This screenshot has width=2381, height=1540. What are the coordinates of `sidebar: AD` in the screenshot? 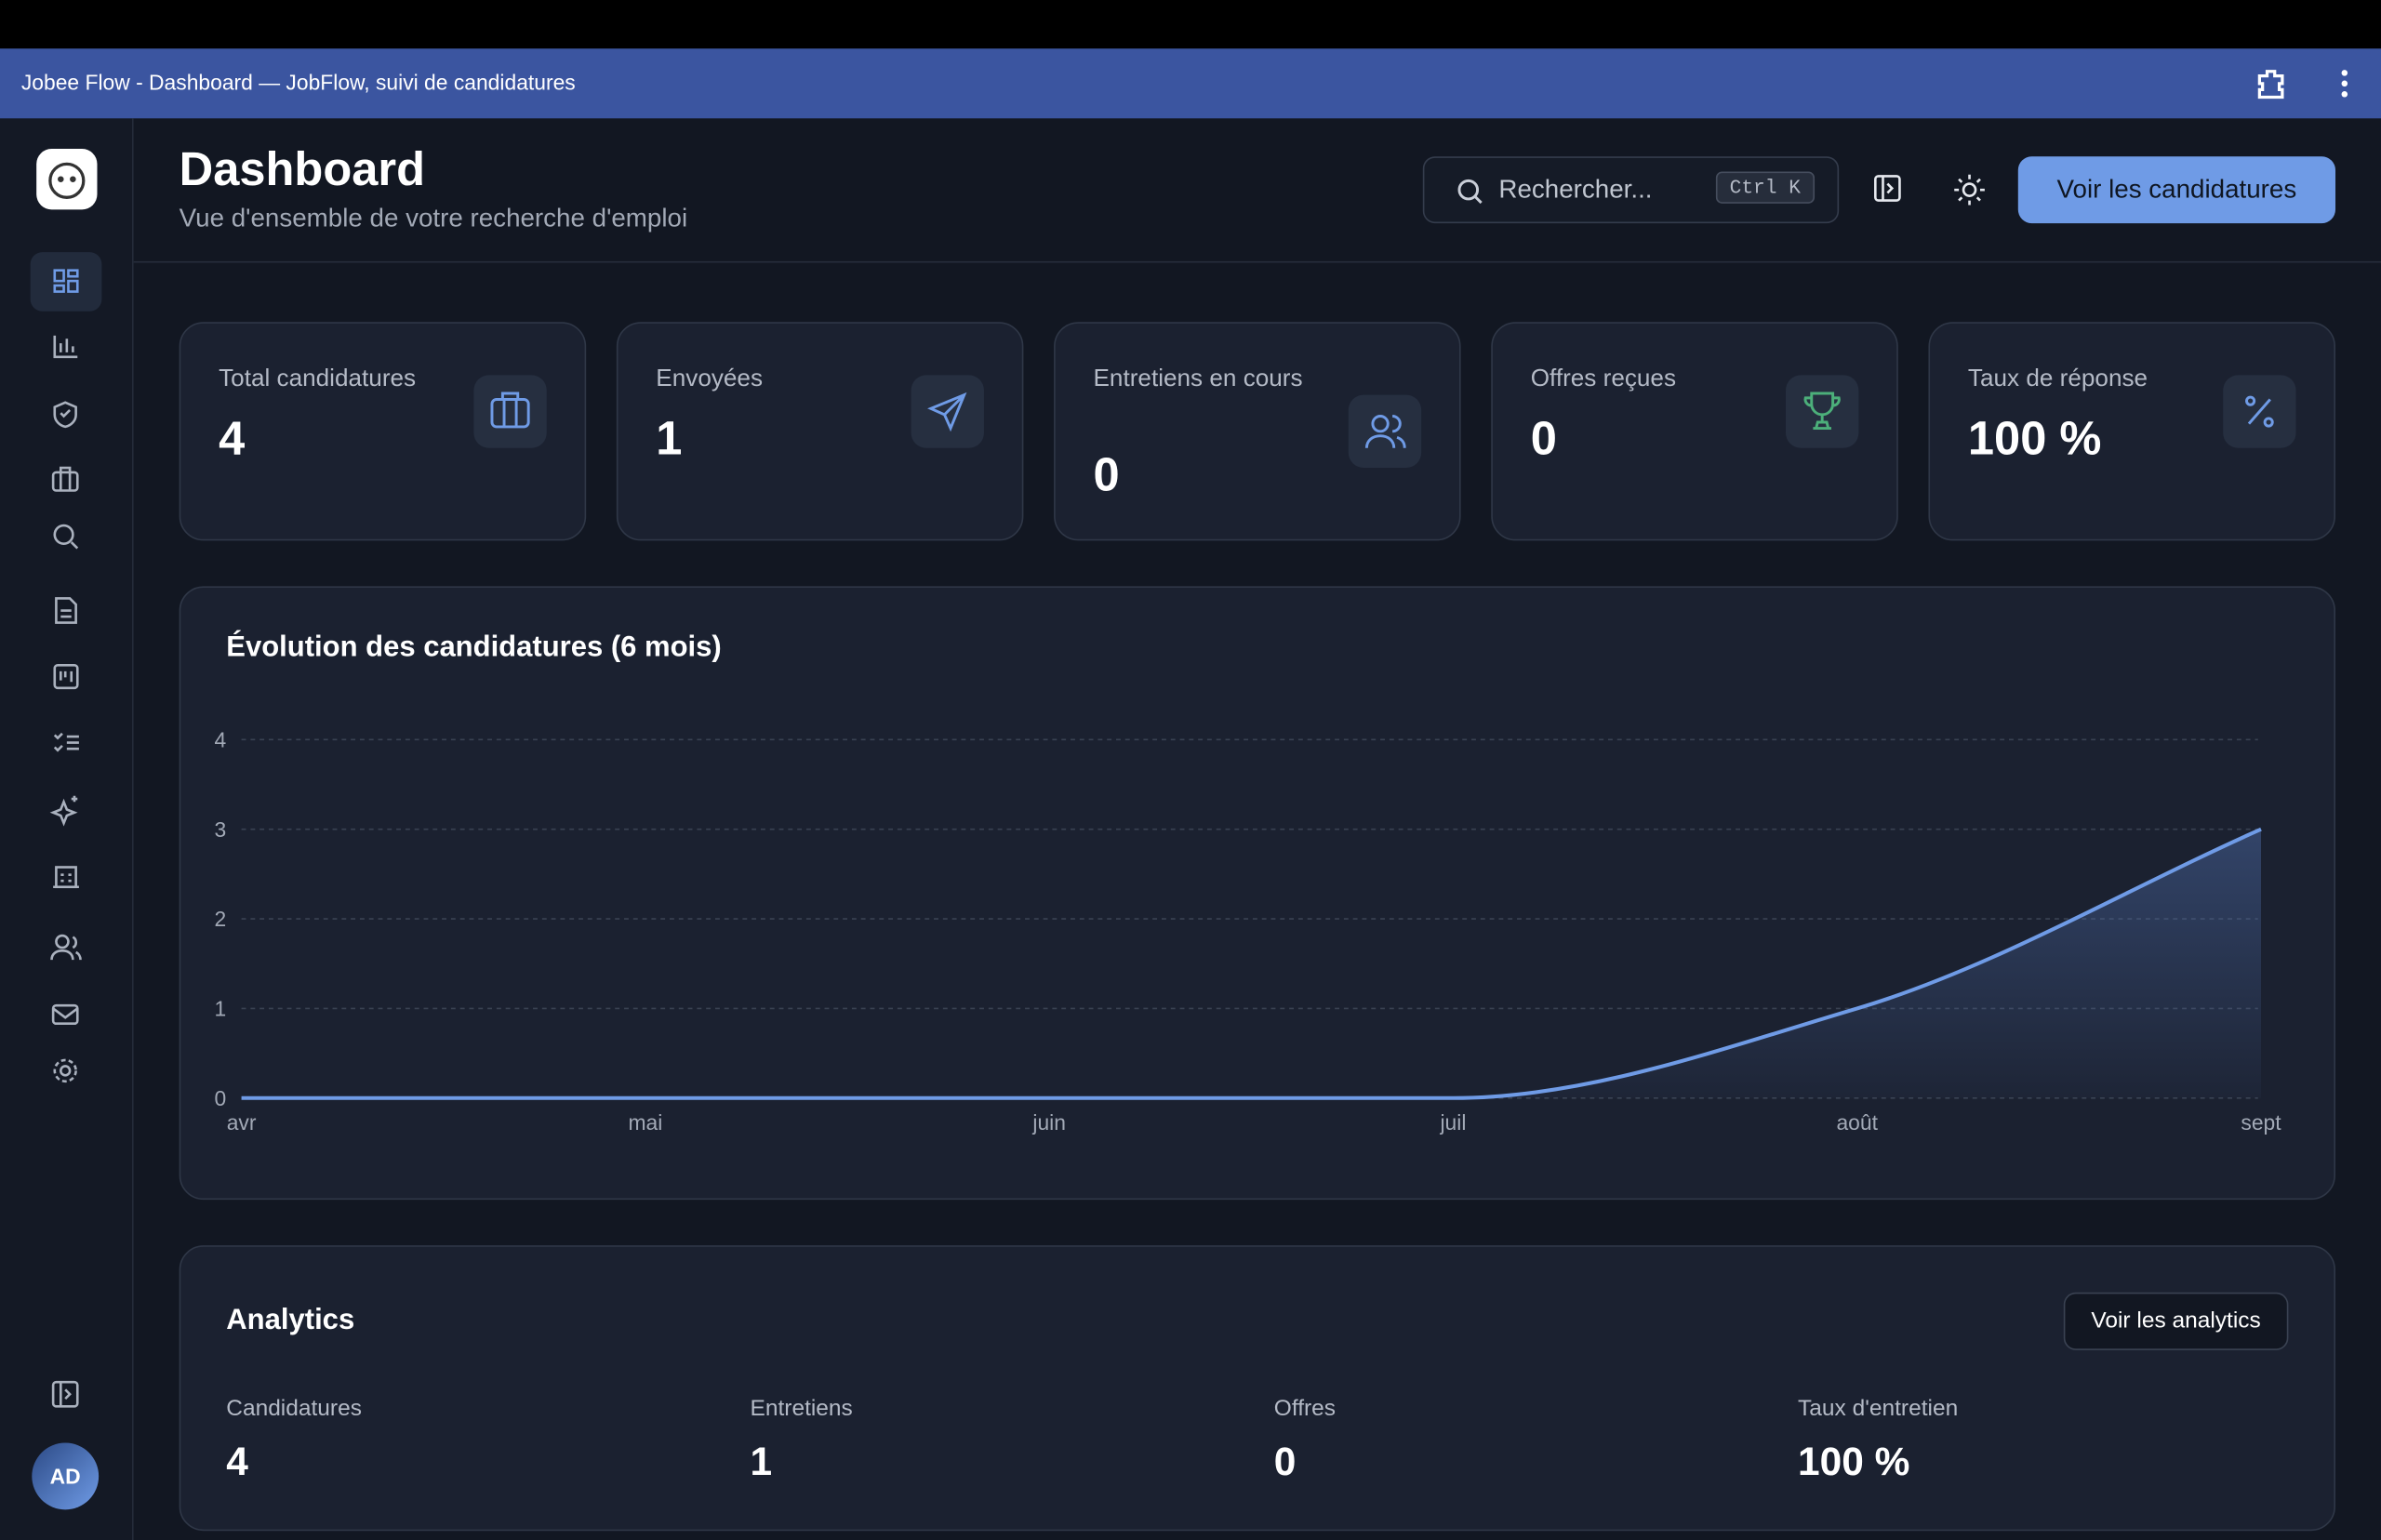 It's located at (67, 829).